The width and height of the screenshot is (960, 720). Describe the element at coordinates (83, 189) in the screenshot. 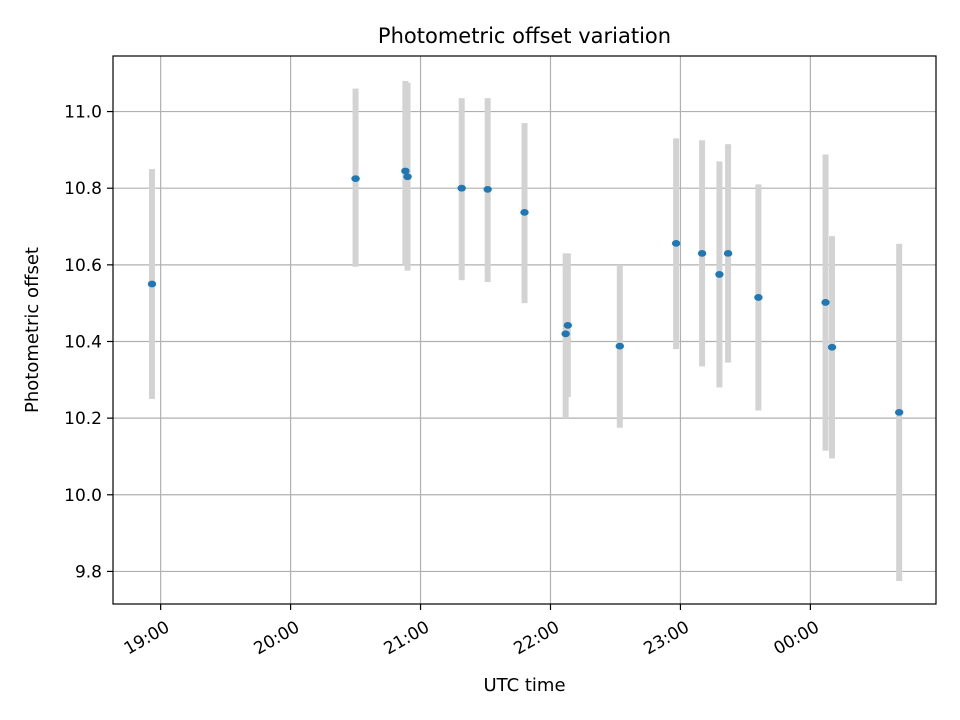

I see `y-tick-label: 10.8` at that location.